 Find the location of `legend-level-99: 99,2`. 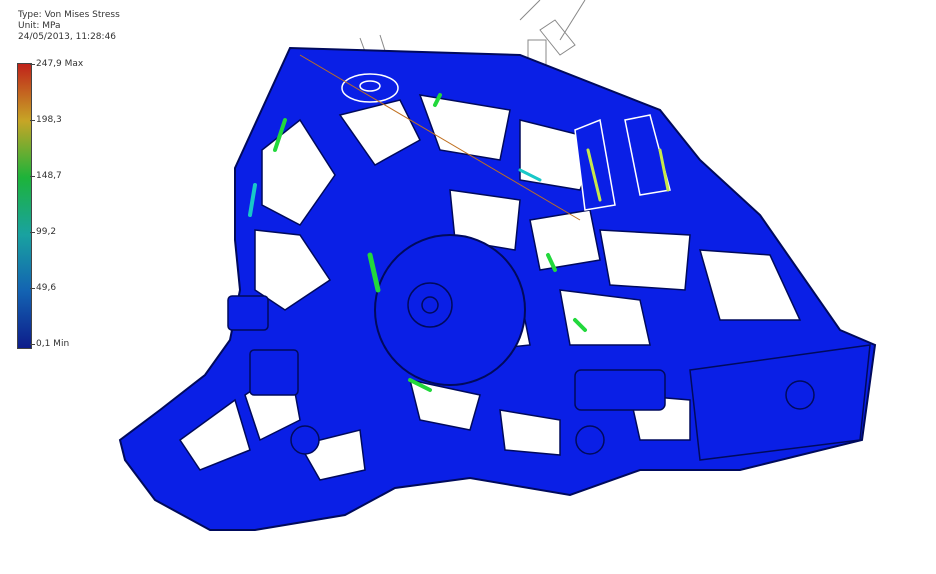

legend-level-99: 99,2 is located at coordinates (46, 232).